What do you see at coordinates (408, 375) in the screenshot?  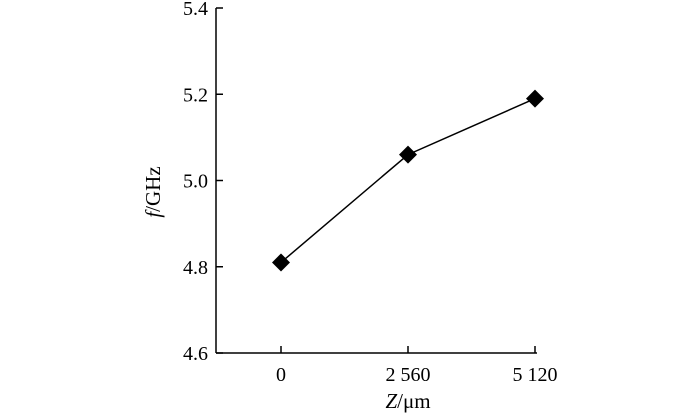 I see `x-tick-label: 2 560` at bounding box center [408, 375].